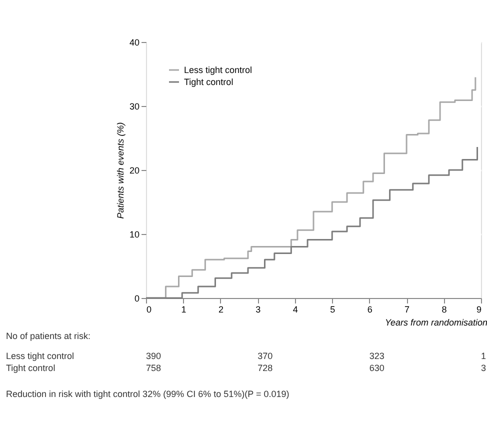 The image size is (487, 422). What do you see at coordinates (333, 309) in the screenshot?
I see `x-tick-label: 5` at bounding box center [333, 309].